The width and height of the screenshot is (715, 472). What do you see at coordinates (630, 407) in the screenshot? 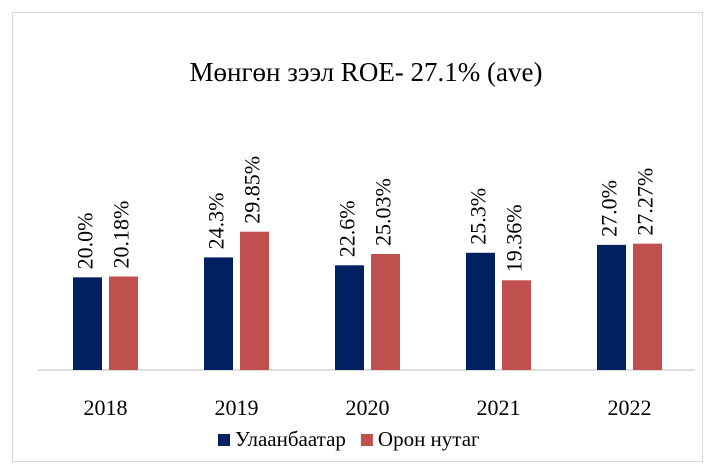
I see `x-tick-label: 2022` at bounding box center [630, 407].